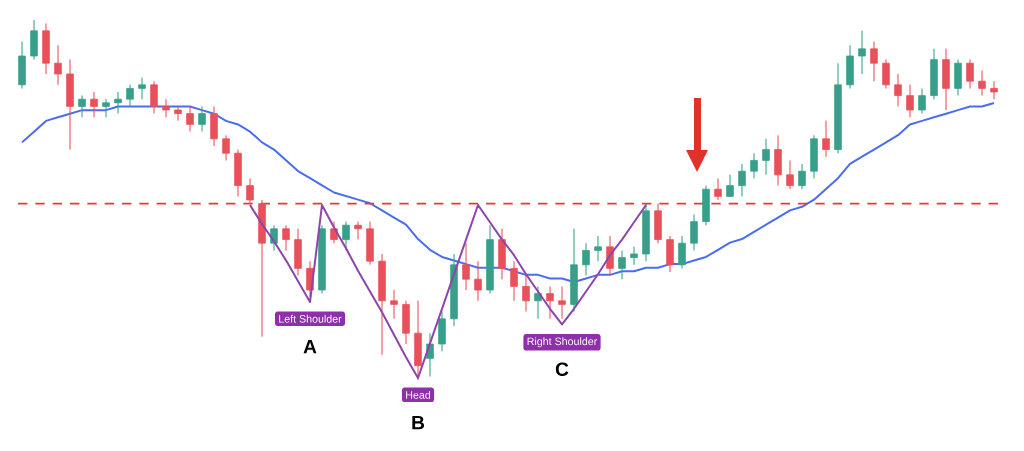 This screenshot has width=1024, height=451. I want to click on text: Head, so click(418, 394).